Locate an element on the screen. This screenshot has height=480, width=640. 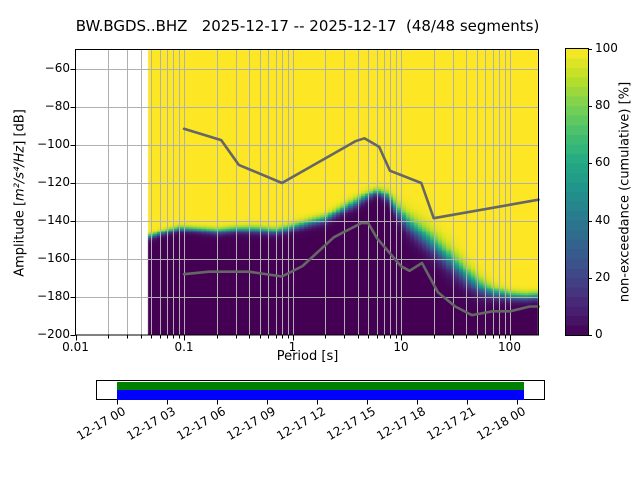
y-tick-label: −80 is located at coordinates (57, 106).